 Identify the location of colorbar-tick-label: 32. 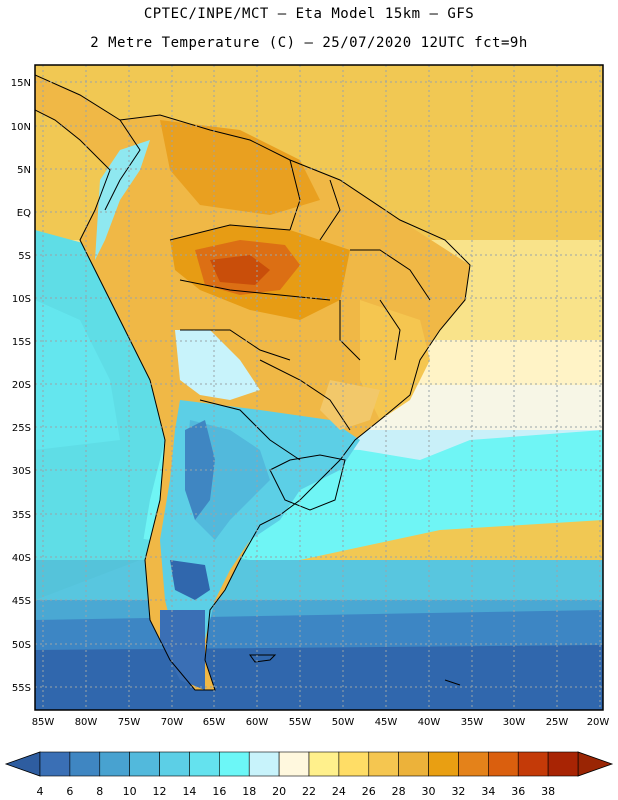
(458, 791).